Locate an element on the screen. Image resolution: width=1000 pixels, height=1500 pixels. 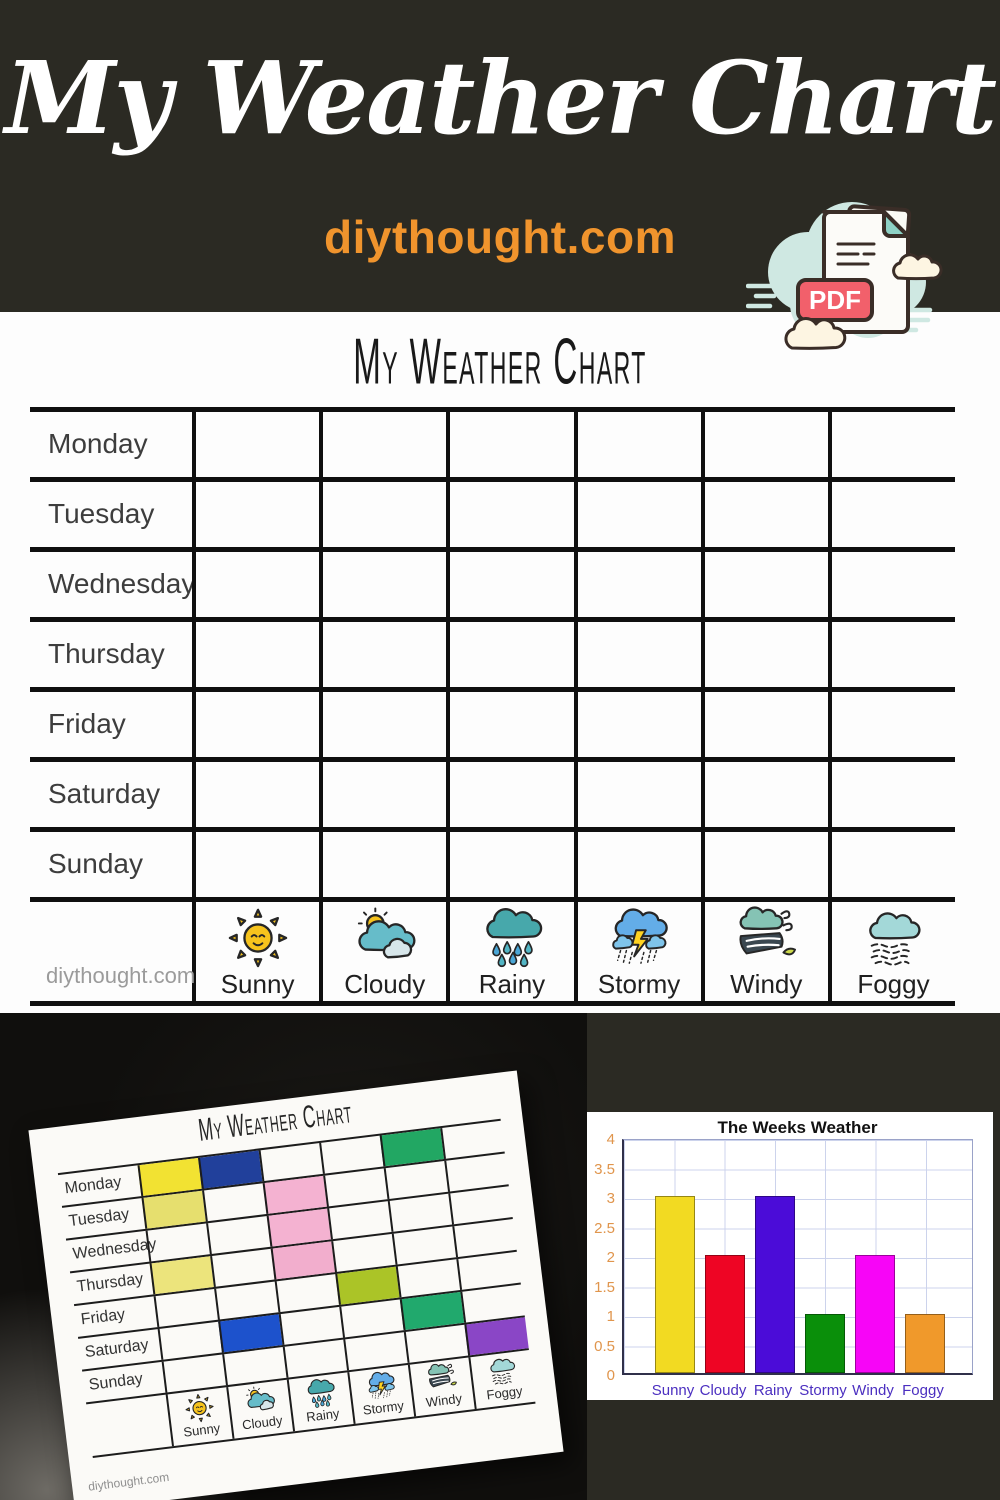
mini-weather-label: Sunny is located at coordinates (201, 1430).